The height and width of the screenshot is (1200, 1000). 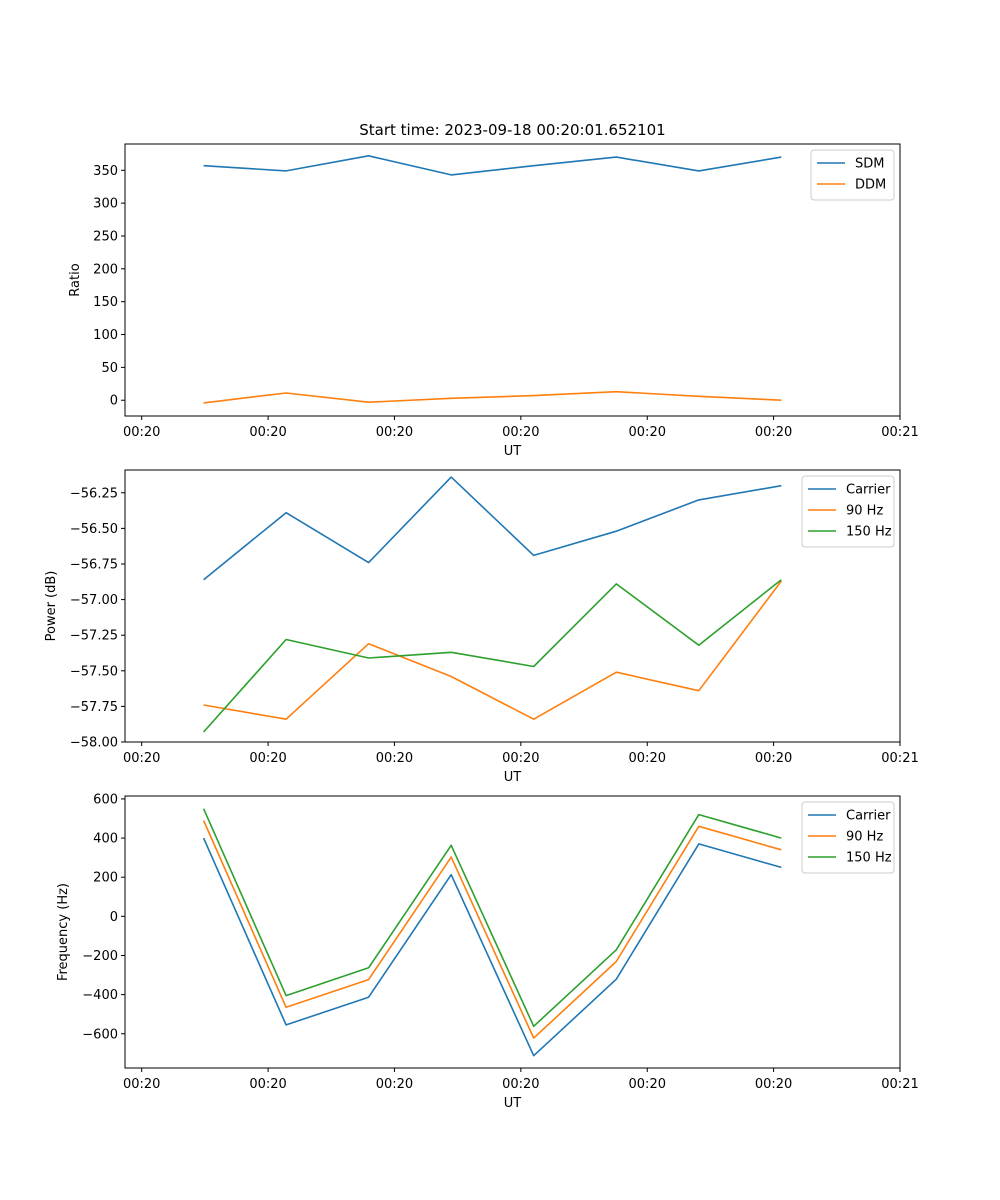 What do you see at coordinates (105, 878) in the screenshot?
I see `frequency-y-tick-label: 200` at bounding box center [105, 878].